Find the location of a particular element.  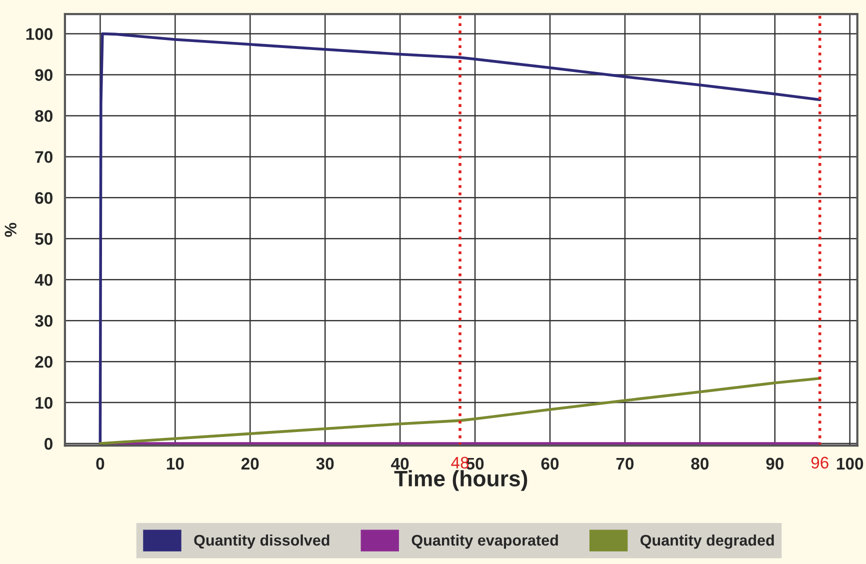

y-tick-label: 80 is located at coordinates (43, 116).